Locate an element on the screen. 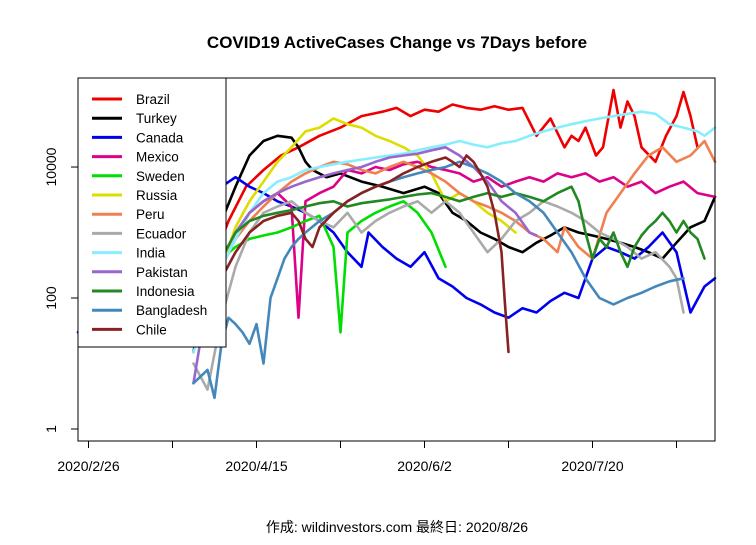  legend-label-india: India is located at coordinates (151, 253).